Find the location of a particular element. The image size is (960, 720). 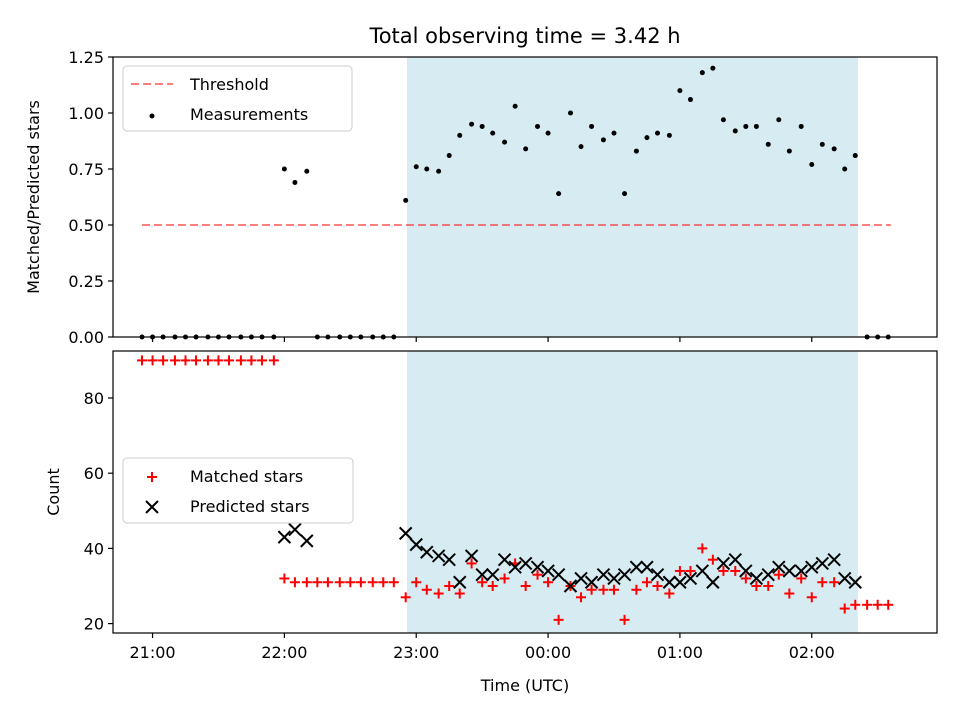

bottom-legend-box is located at coordinates (238, 490).